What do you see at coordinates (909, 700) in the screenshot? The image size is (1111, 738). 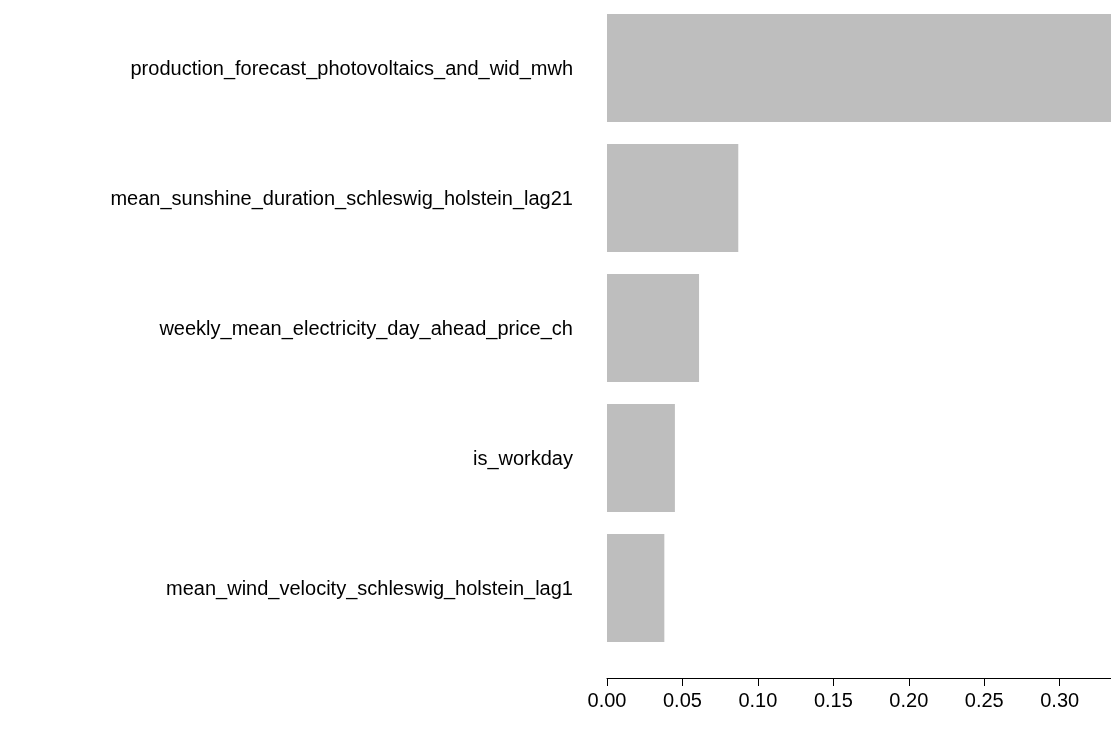 I see `x-tick-label: 0.20` at bounding box center [909, 700].